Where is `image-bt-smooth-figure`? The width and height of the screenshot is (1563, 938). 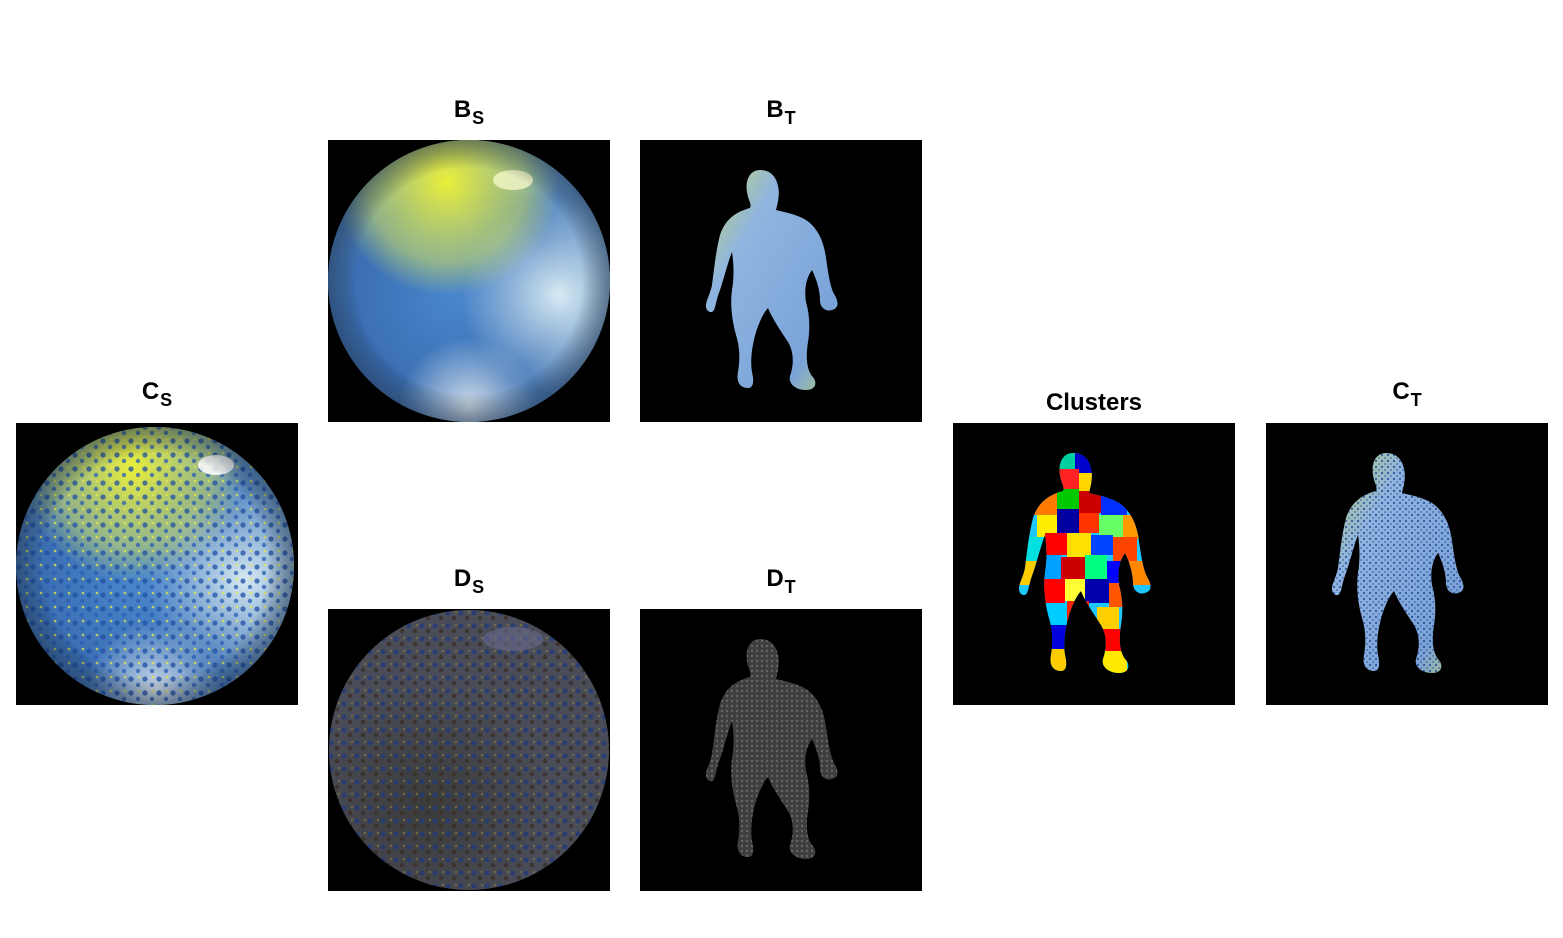 image-bt-smooth-figure is located at coordinates (781, 281).